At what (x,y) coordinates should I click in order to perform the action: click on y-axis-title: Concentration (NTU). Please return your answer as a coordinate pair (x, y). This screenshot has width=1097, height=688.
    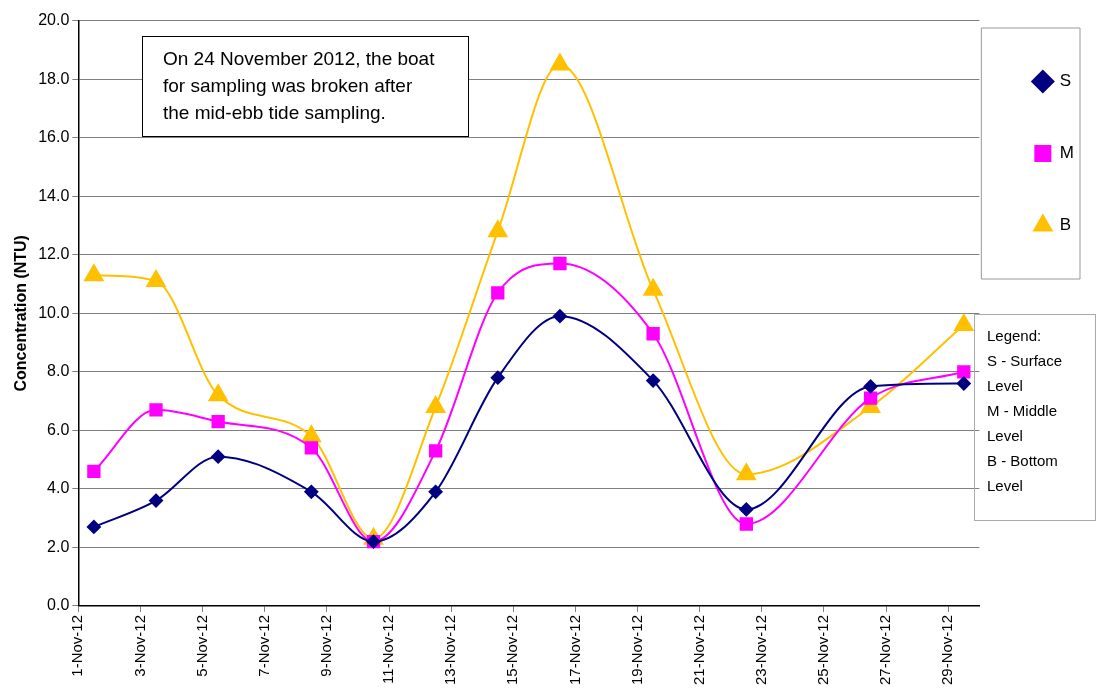
    Looking at the image, I should click on (21, 313).